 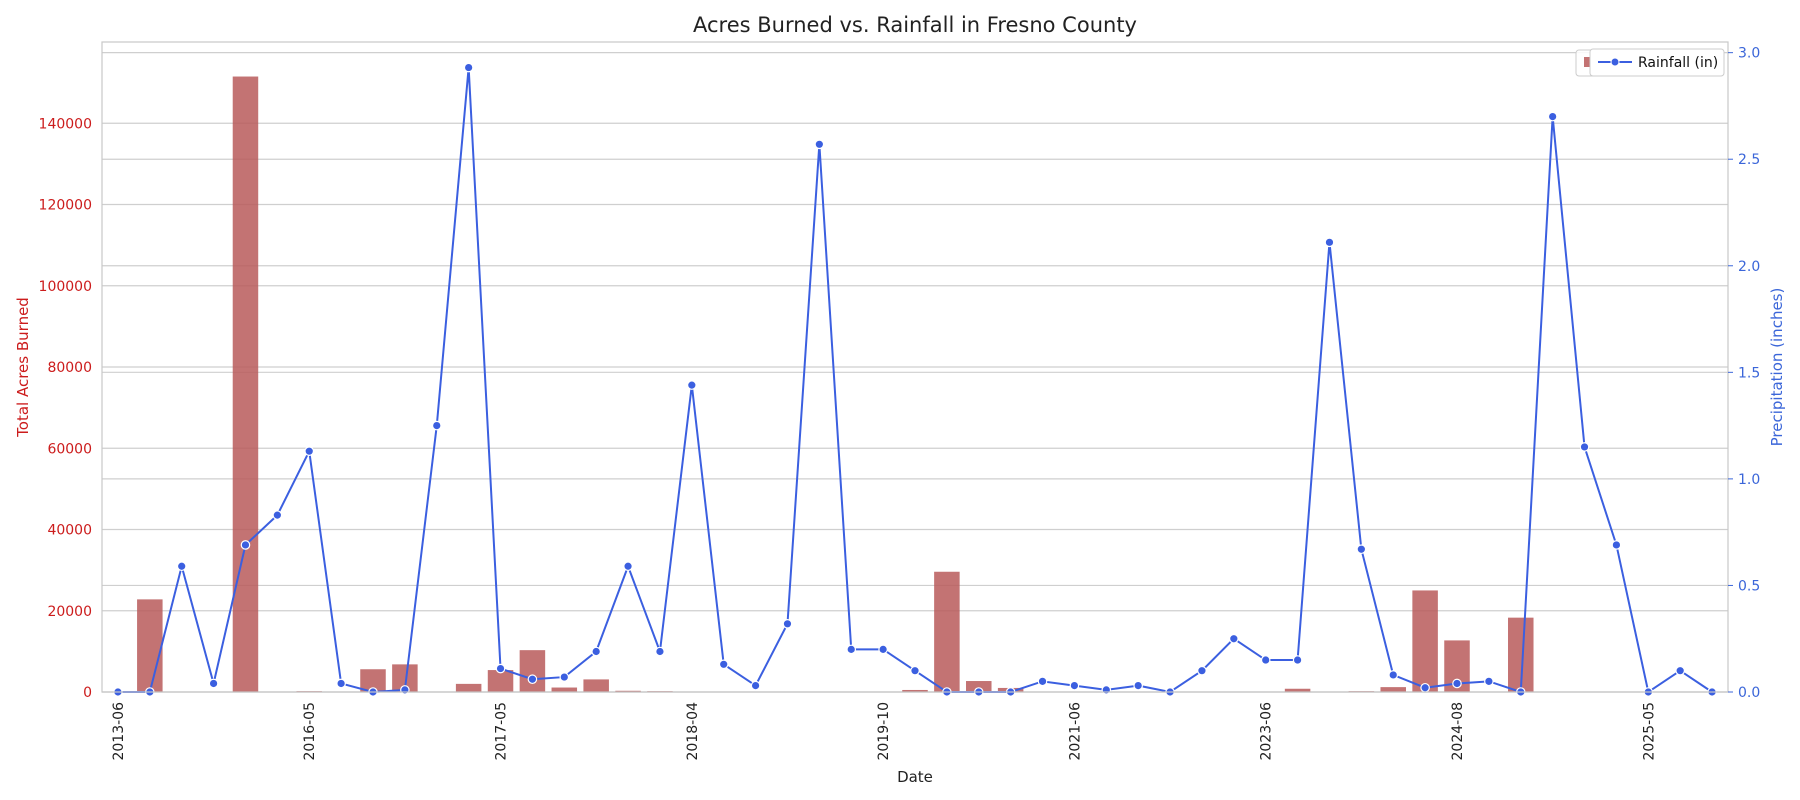 What do you see at coordinates (65, 408) in the screenshot?
I see `left-axis-ticks: 0 20000 40000 60000 80000 100000 120000 140000` at bounding box center [65, 408].